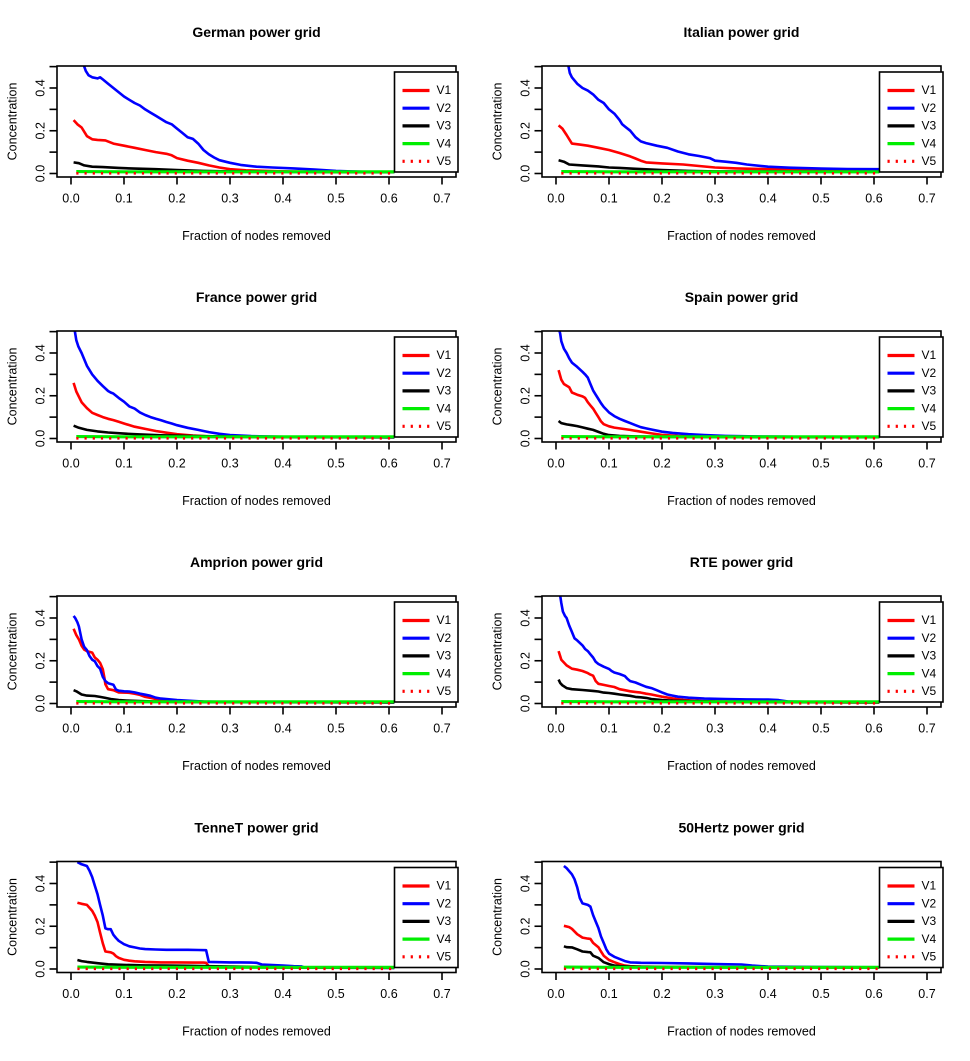 The width and height of the screenshot is (970, 1061). I want to click on chart-title: Spain power grid, so click(742, 297).